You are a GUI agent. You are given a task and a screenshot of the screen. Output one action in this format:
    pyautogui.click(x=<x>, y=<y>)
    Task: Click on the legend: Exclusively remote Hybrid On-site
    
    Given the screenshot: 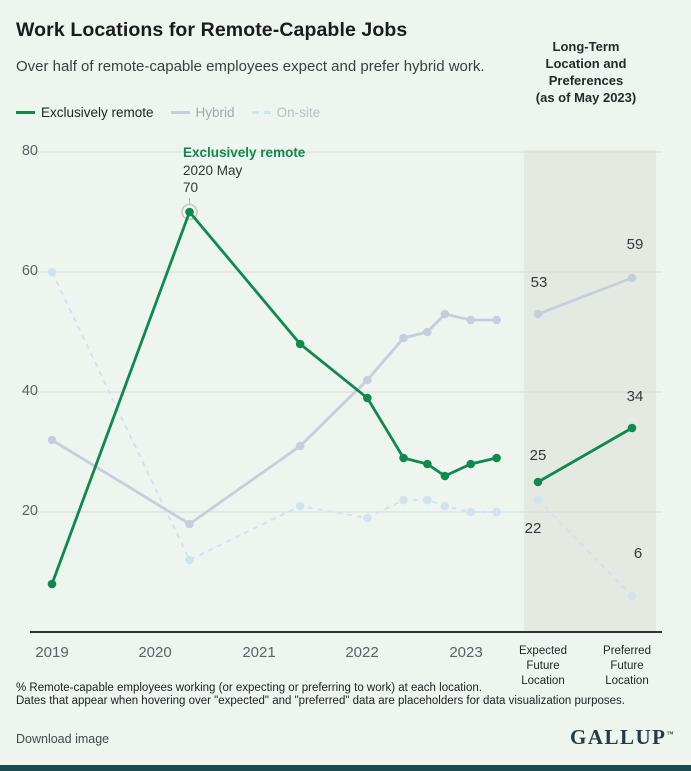 What is the action you would take?
    pyautogui.click(x=168, y=112)
    